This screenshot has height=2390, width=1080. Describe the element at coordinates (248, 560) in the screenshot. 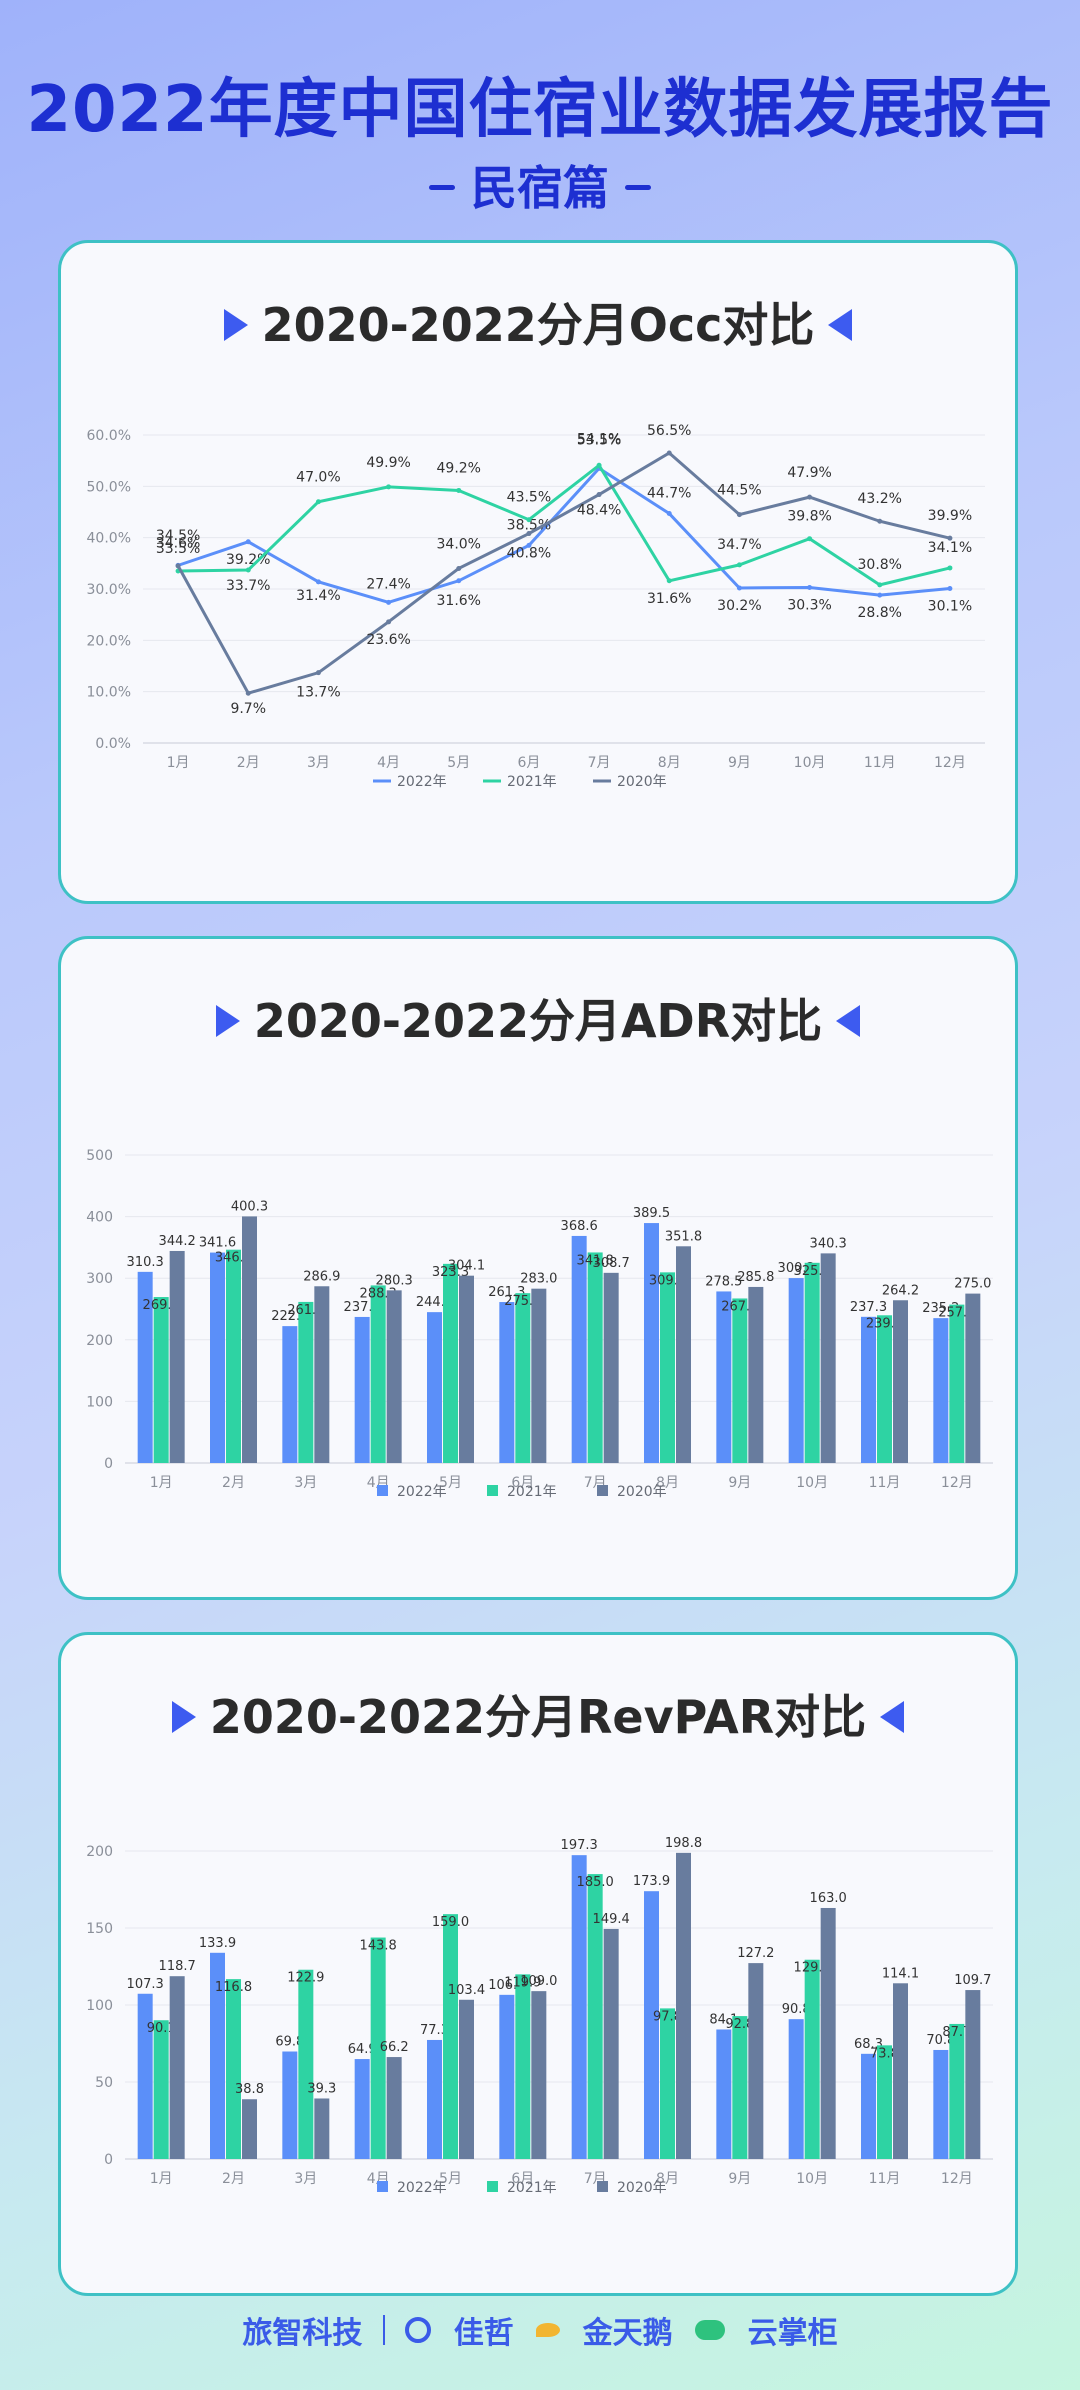

I see `data-label: 39.2%` at that location.